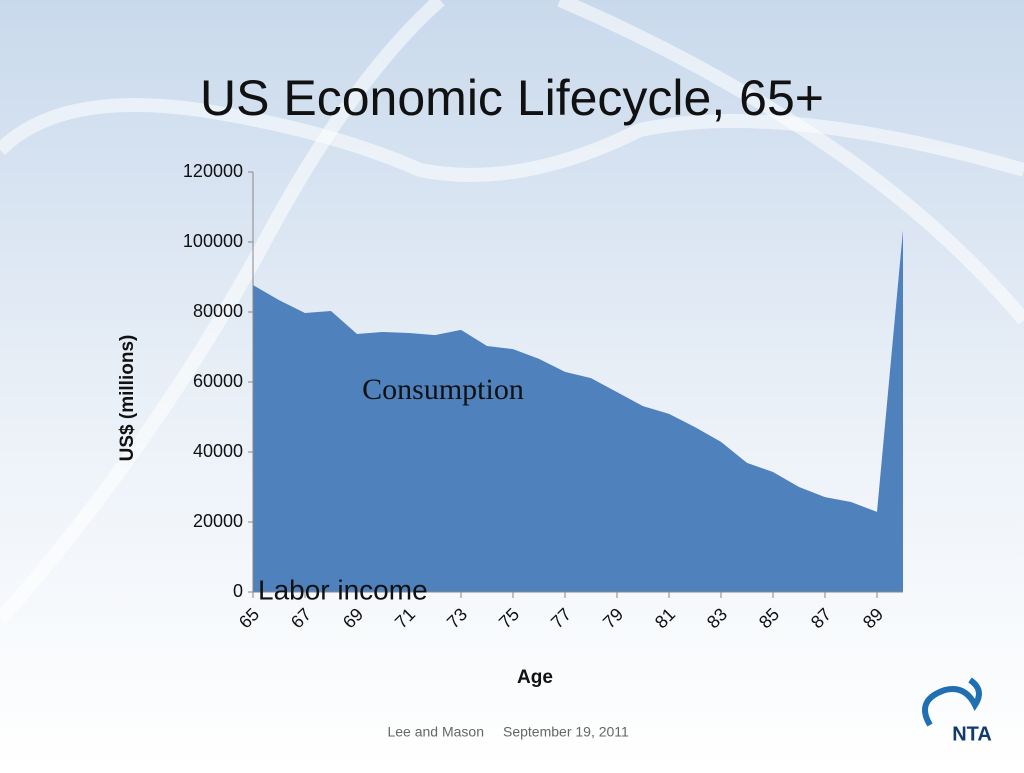  Describe the element at coordinates (213, 241) in the screenshot. I see `y-tick-label: 100000` at that location.